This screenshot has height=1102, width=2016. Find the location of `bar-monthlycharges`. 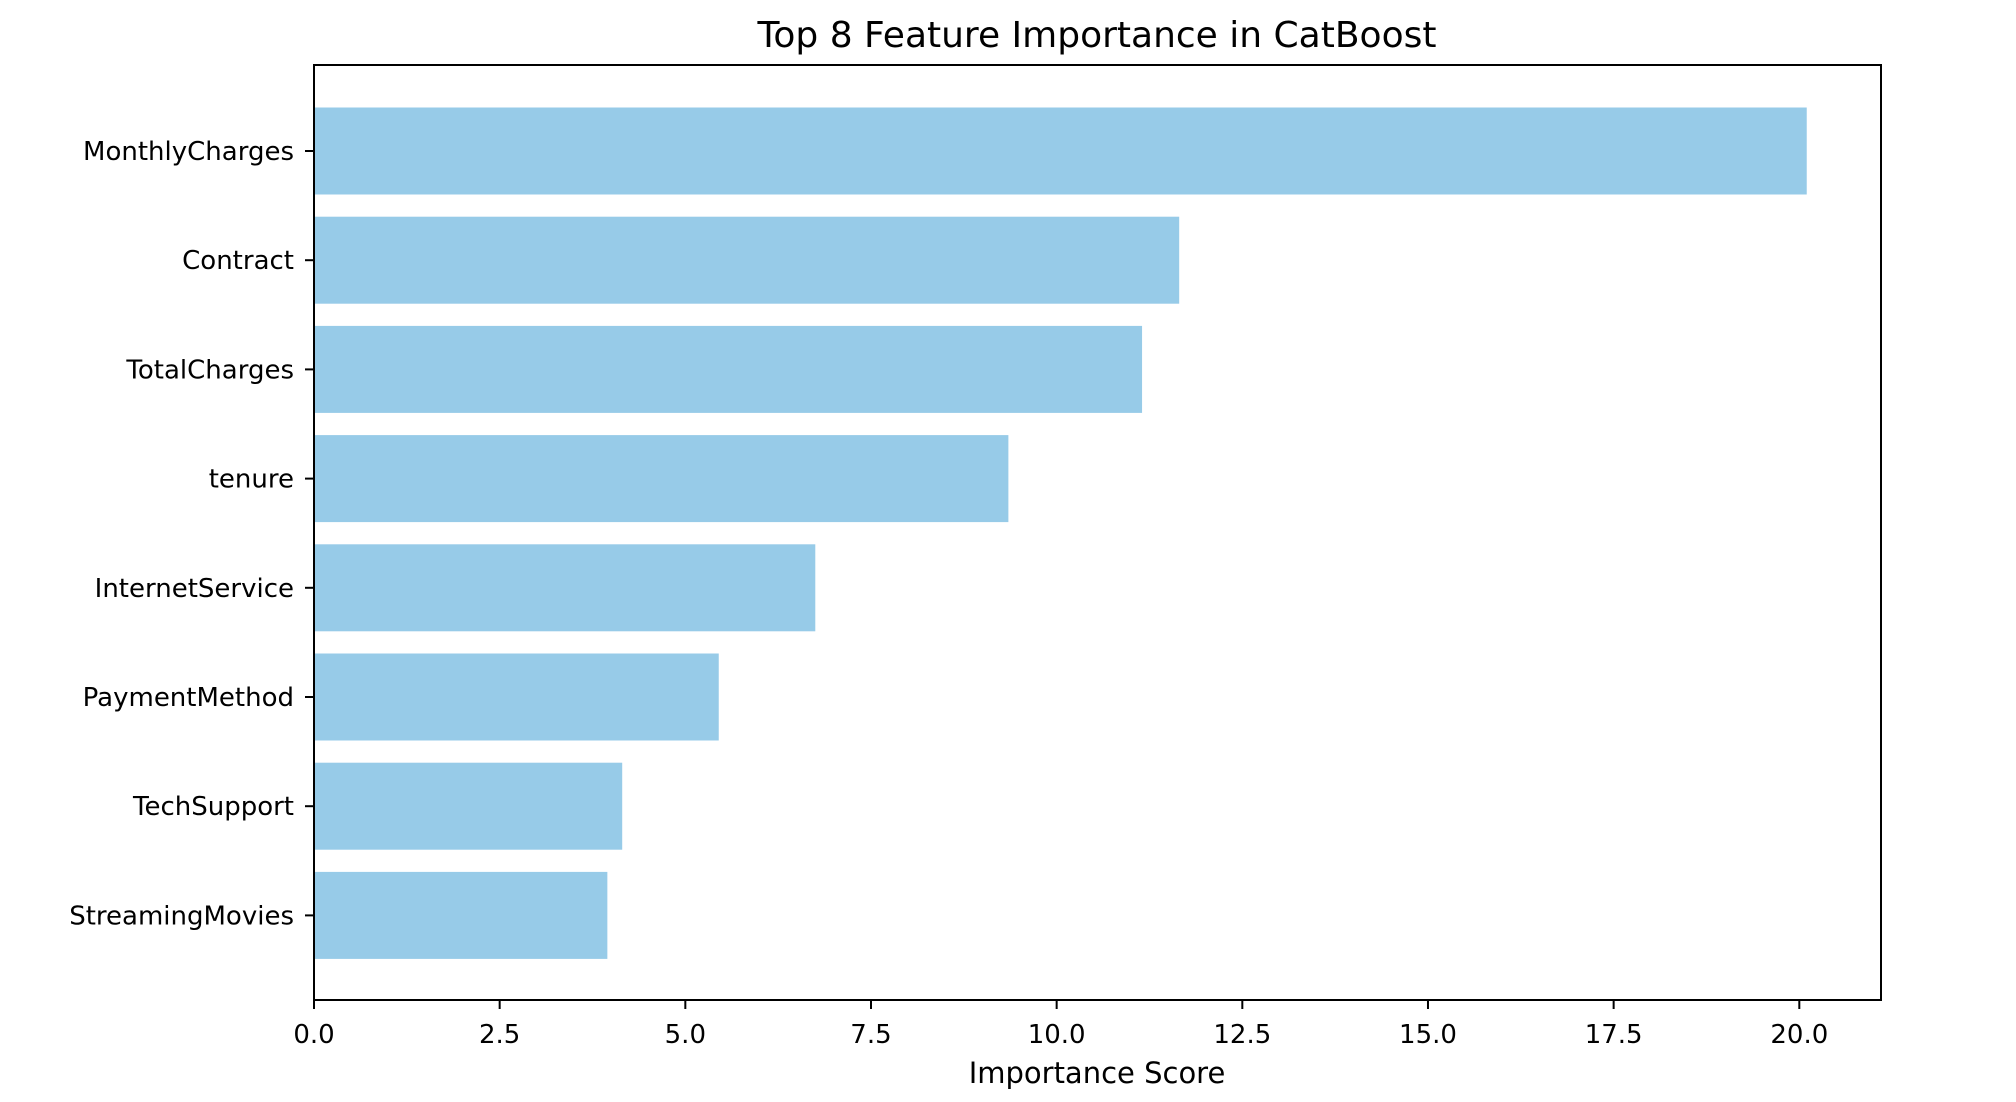

bar-monthlycharges is located at coordinates (1060, 151).